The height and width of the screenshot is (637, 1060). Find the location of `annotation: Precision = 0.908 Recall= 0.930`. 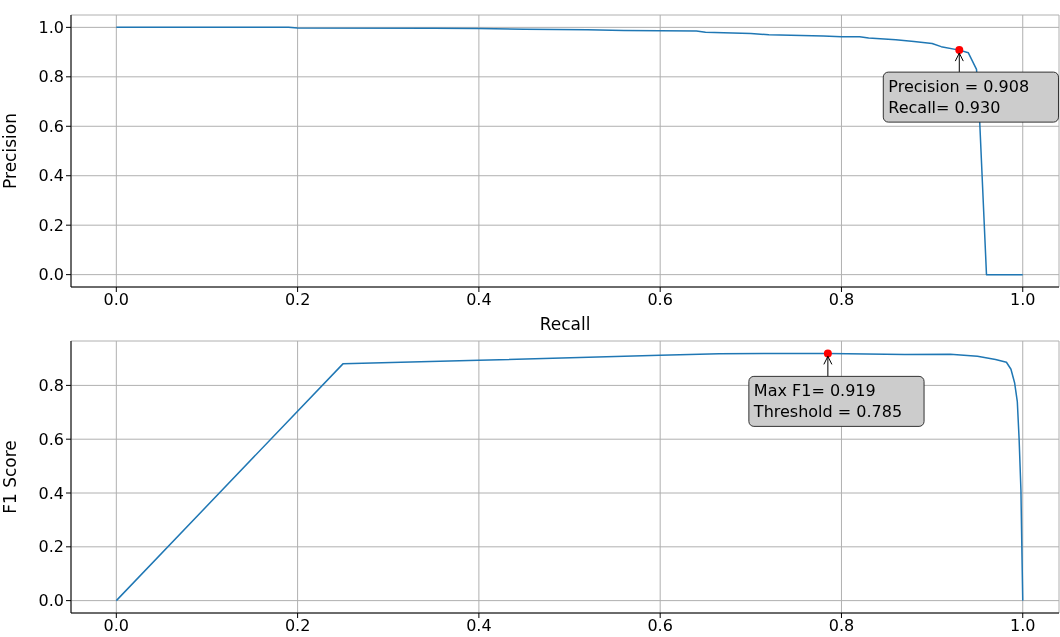

annotation: Precision = 0.908 Recall= 0.930 is located at coordinates (959, 97).